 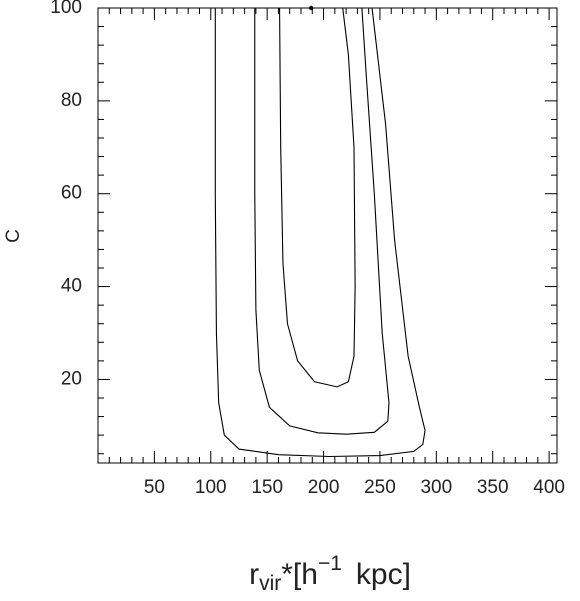 I want to click on x-tick-label: 400, so click(x=549, y=487).